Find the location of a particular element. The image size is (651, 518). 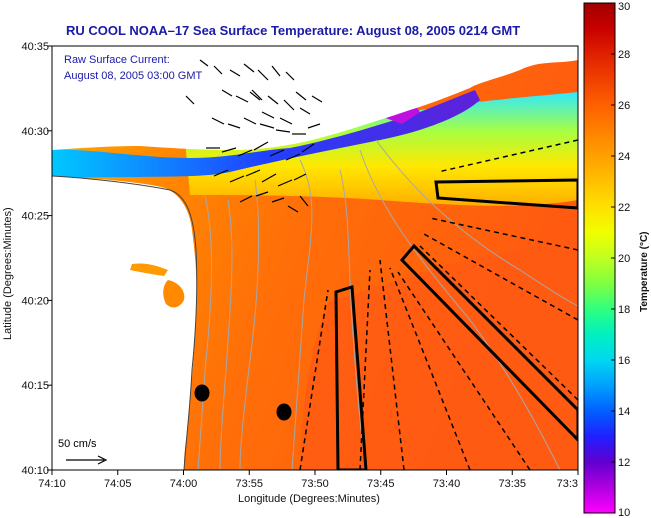

current-time: August 08, 2005 03:00 GMT is located at coordinates (133, 76).